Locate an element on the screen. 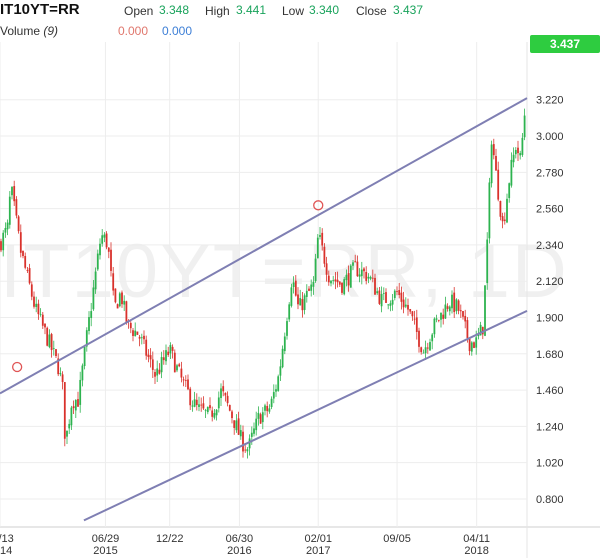  x-tick-label-0: 09/13 is located at coordinates (7, 539).